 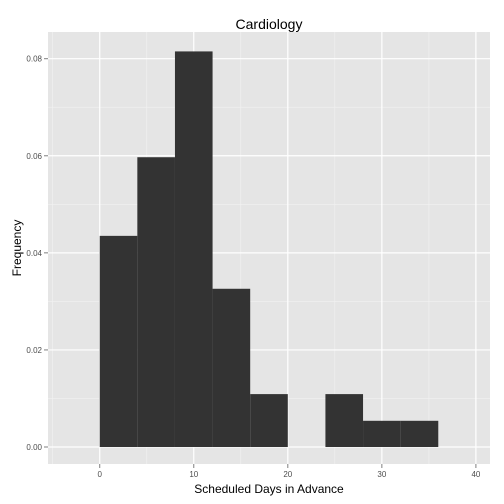 I want to click on y-tick-label: 0.02, so click(x=34, y=350).